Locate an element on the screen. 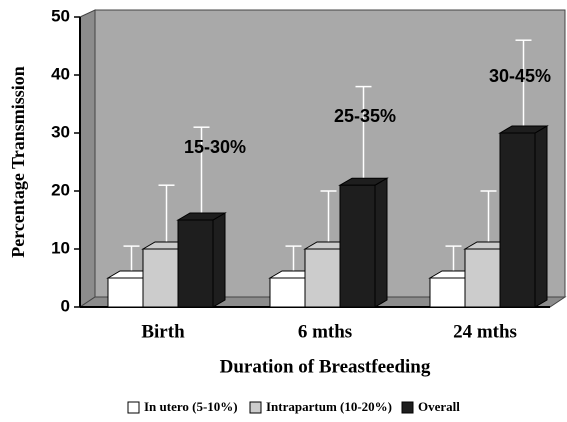 This screenshot has height=422, width=567. x-axis-label: Duration of Breastfeeding is located at coordinates (325, 366).